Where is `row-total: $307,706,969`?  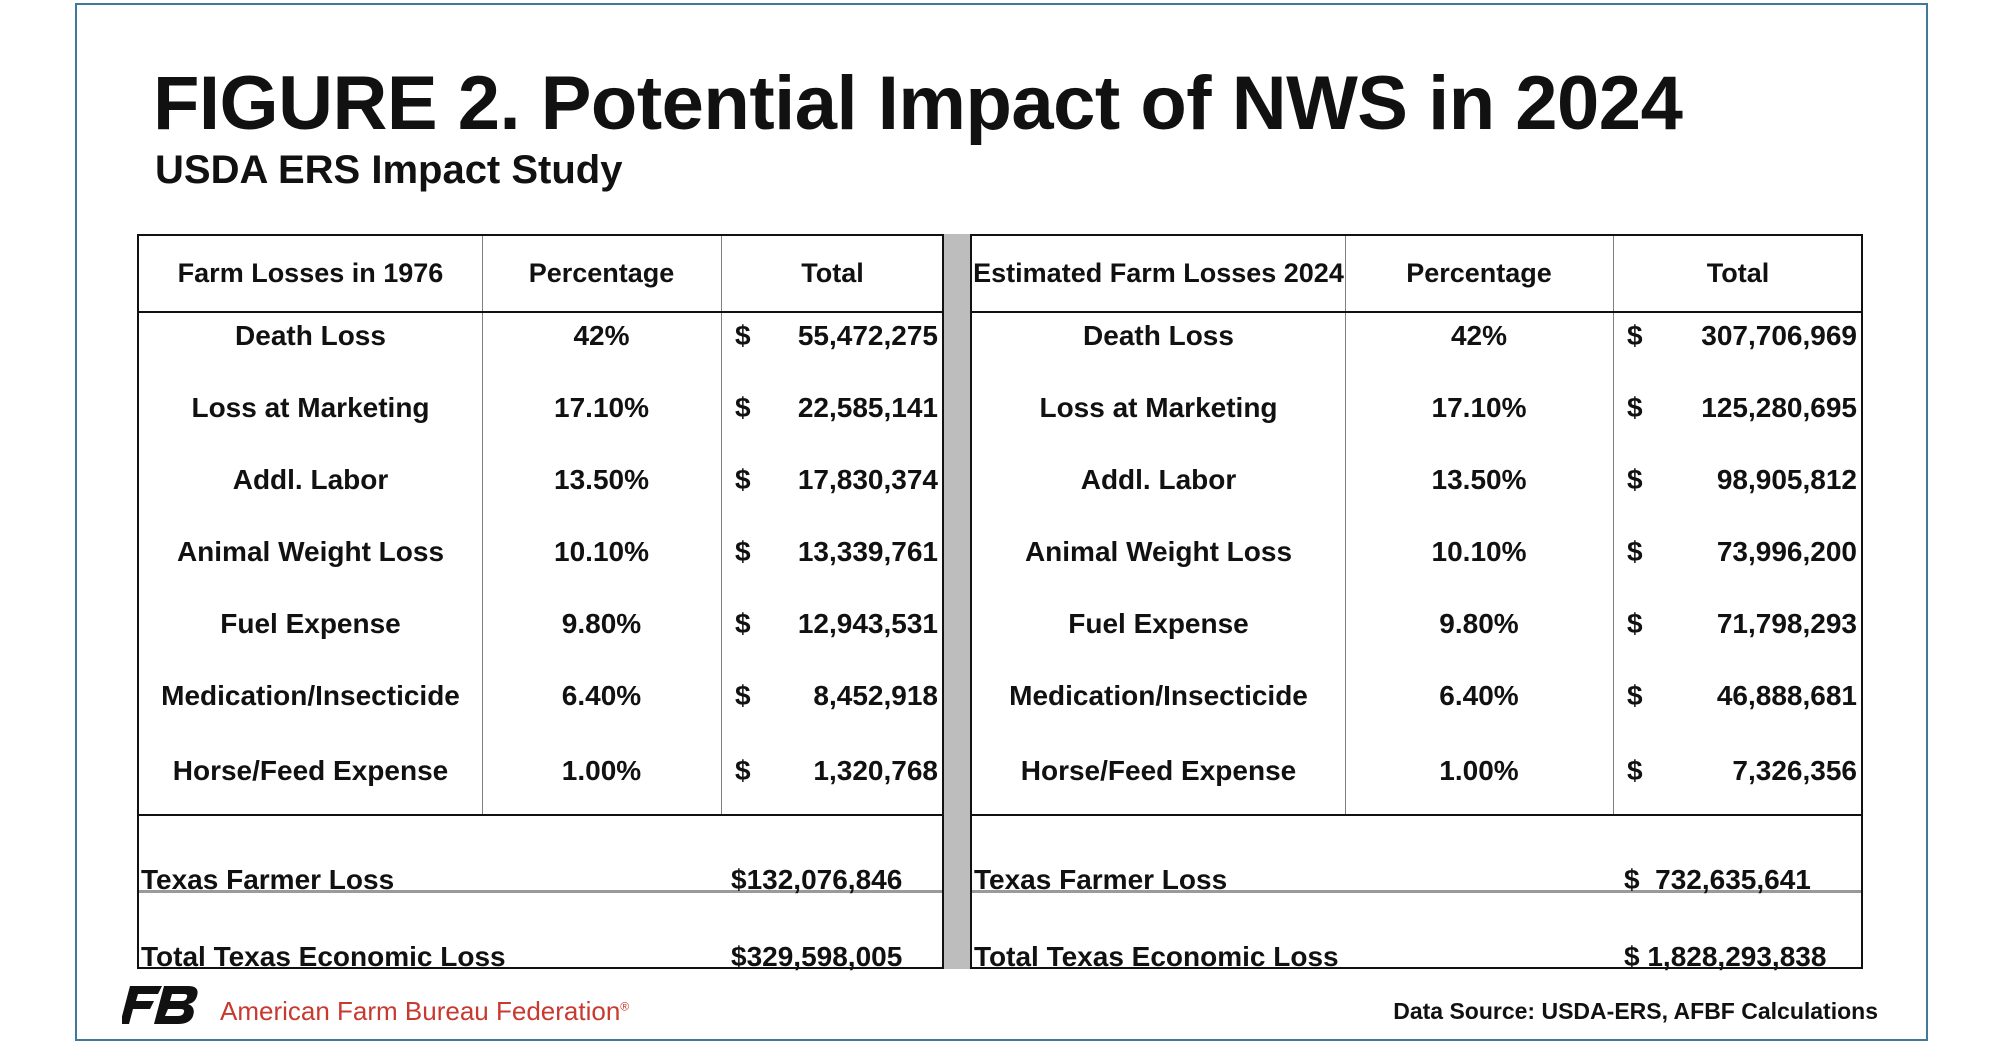
row-total: $307,706,969 is located at coordinates (1738, 336).